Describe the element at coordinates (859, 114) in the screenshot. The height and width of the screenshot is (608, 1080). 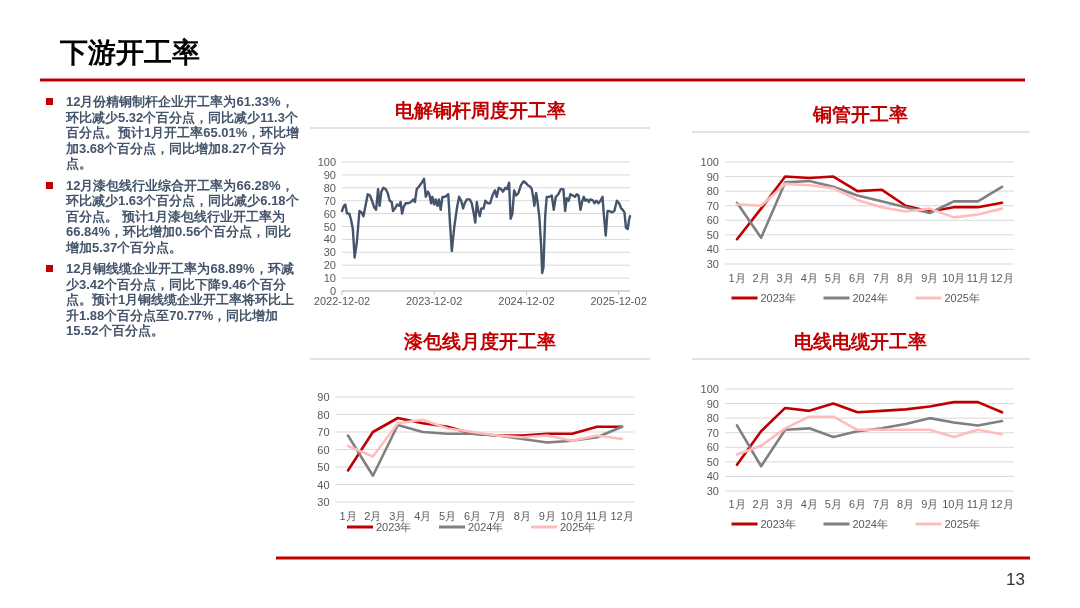
I see `chart-title: 铜管开工率` at that location.